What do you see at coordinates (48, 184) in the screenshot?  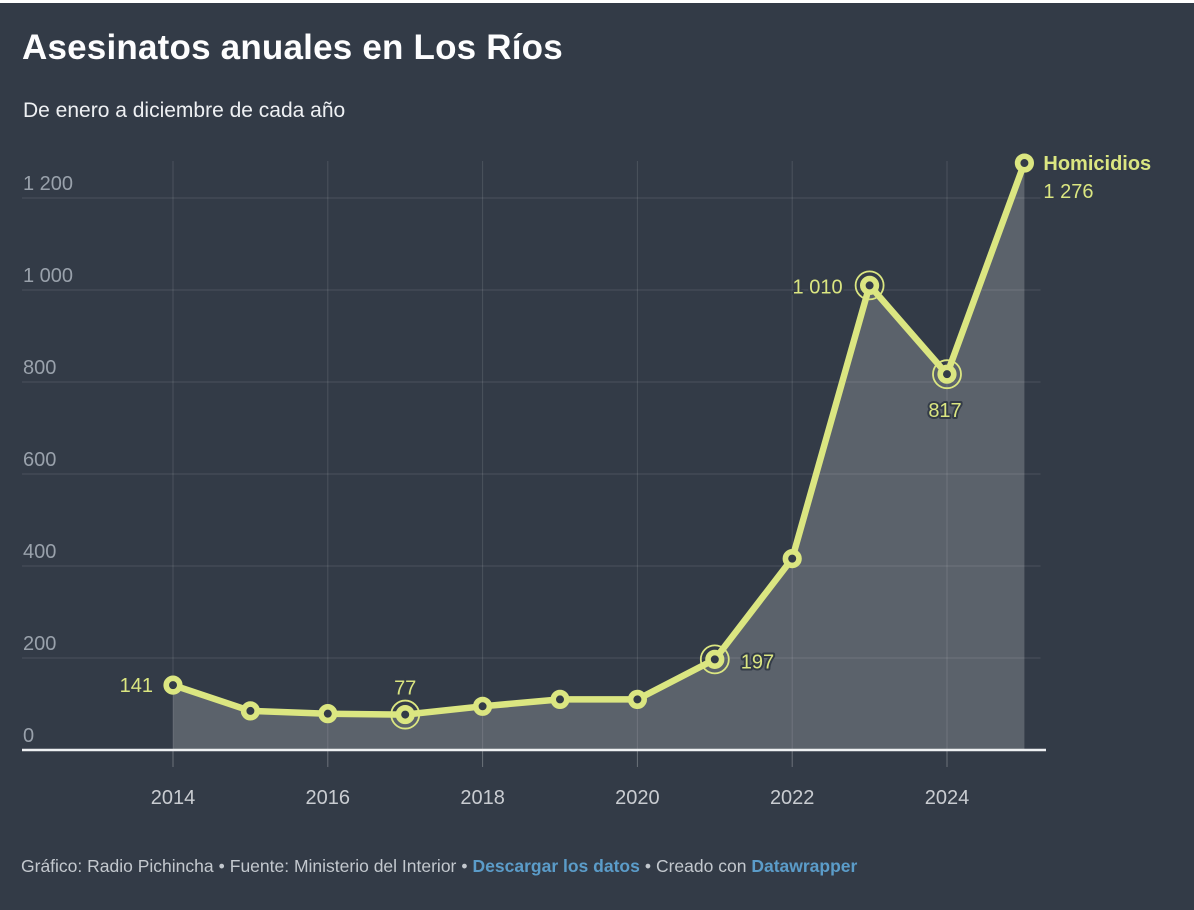 I see `y-axis-label-1200: 1 200` at bounding box center [48, 184].